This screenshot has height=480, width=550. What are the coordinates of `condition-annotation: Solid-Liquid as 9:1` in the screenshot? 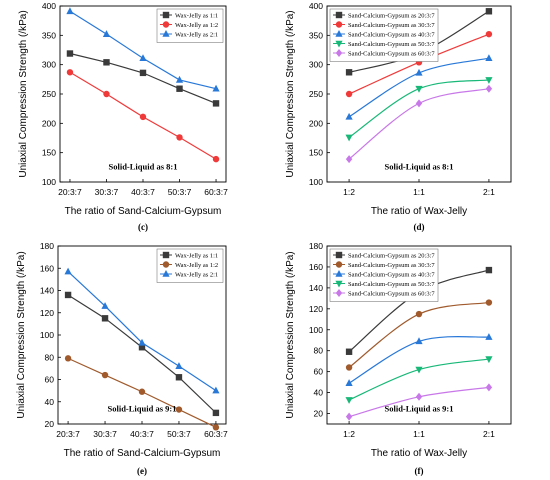 It's located at (142, 409).